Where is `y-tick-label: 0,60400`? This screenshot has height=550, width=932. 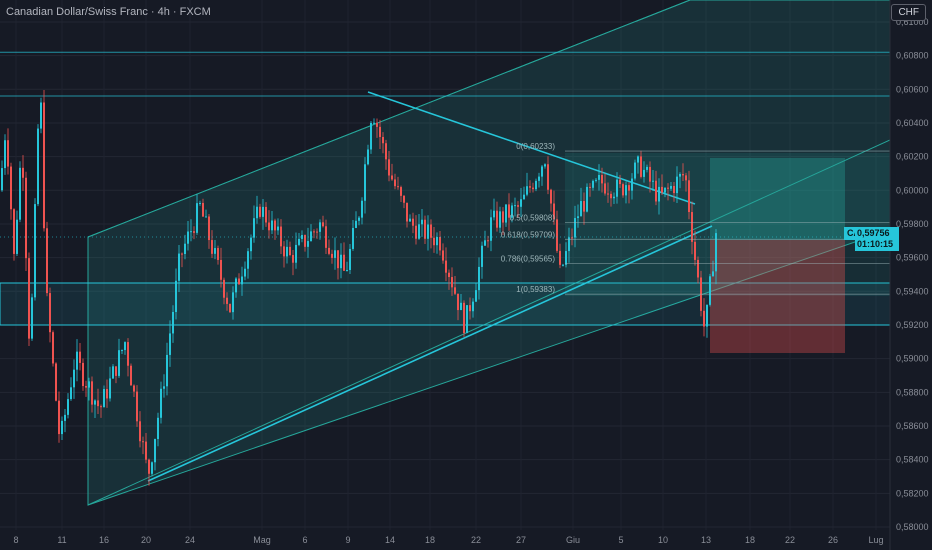
y-tick-label: 0,60400 is located at coordinates (912, 123).